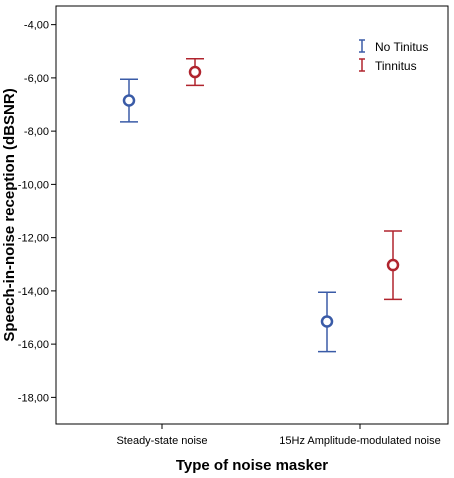 The width and height of the screenshot is (454, 478). I want to click on x-axis-title: Type of noise masker, so click(252, 465).